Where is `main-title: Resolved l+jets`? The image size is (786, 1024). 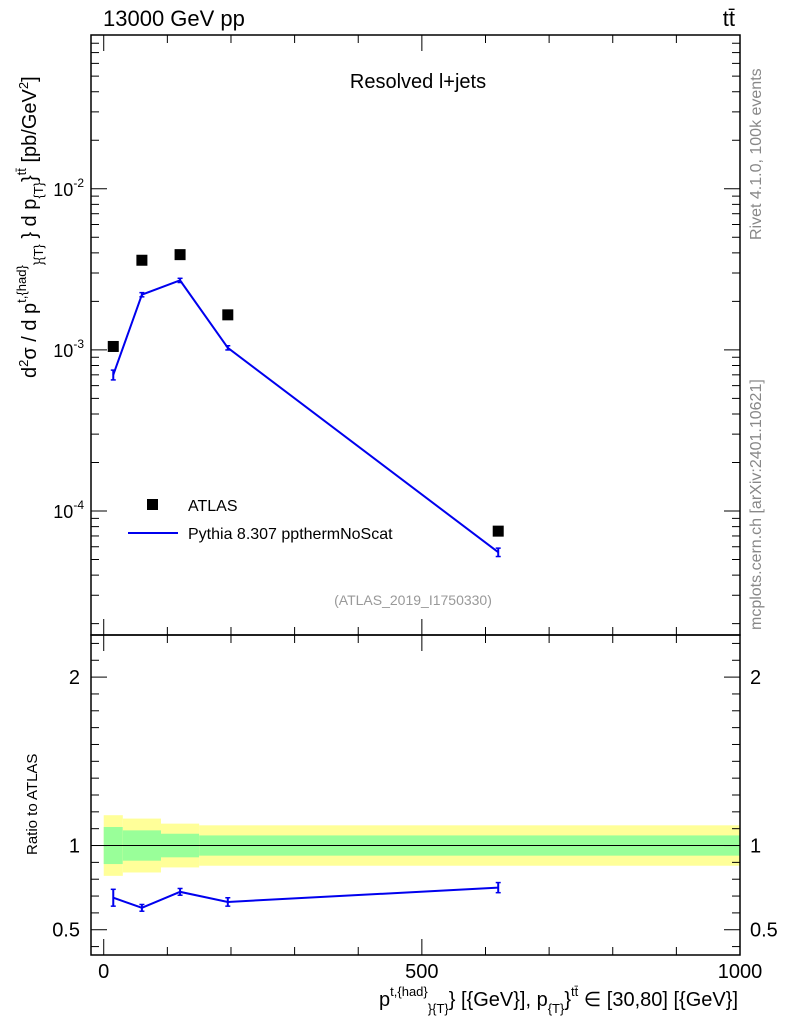
main-title: Resolved l+jets is located at coordinates (418, 82).